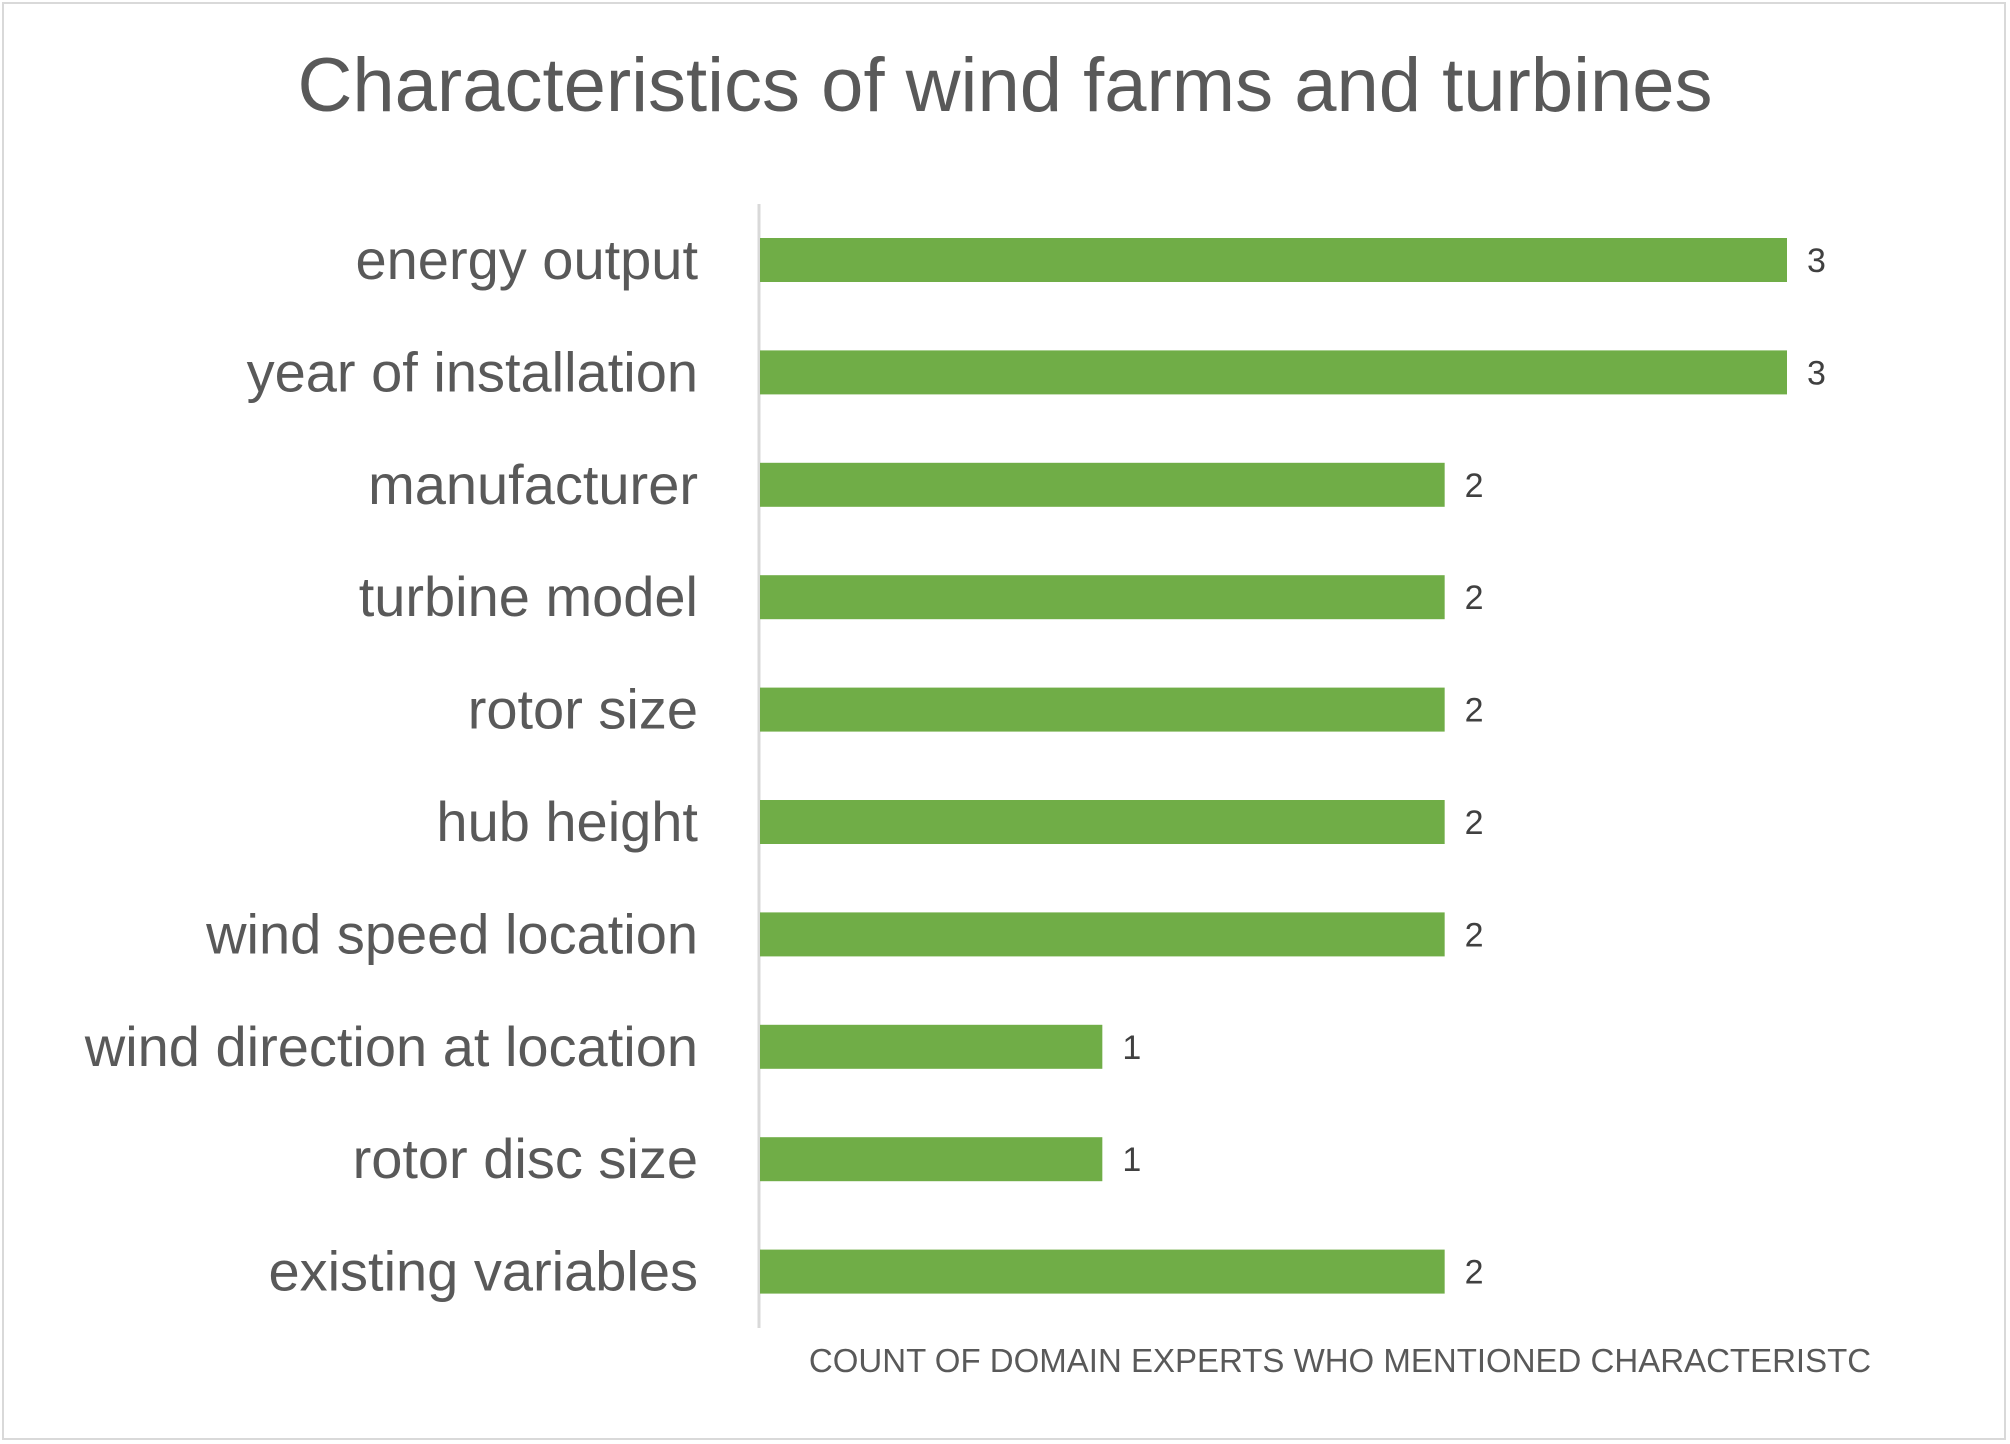 The height and width of the screenshot is (1444, 2010). What do you see at coordinates (1474, 1273) in the screenshot?
I see `value-label-9: 2` at bounding box center [1474, 1273].